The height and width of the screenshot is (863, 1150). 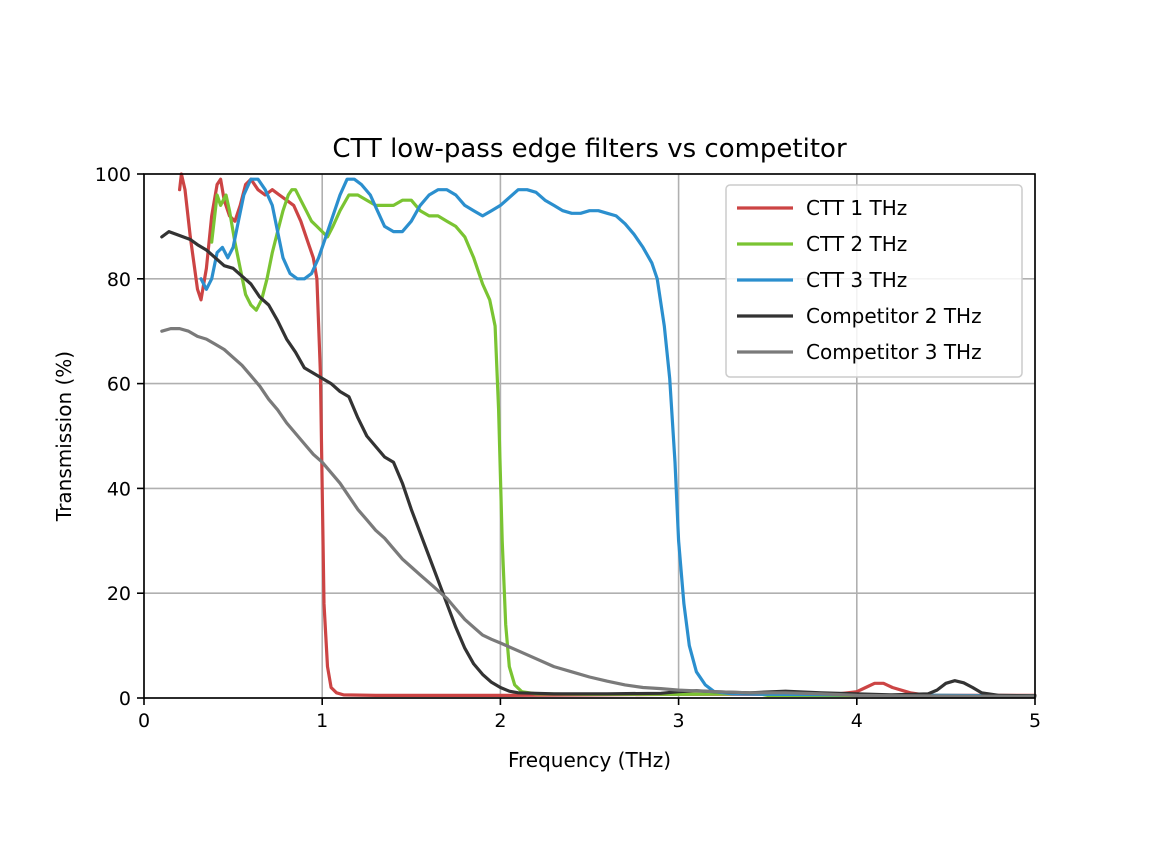 What do you see at coordinates (894, 316) in the screenshot?
I see `legend-label: Competitor 2 THz` at bounding box center [894, 316].